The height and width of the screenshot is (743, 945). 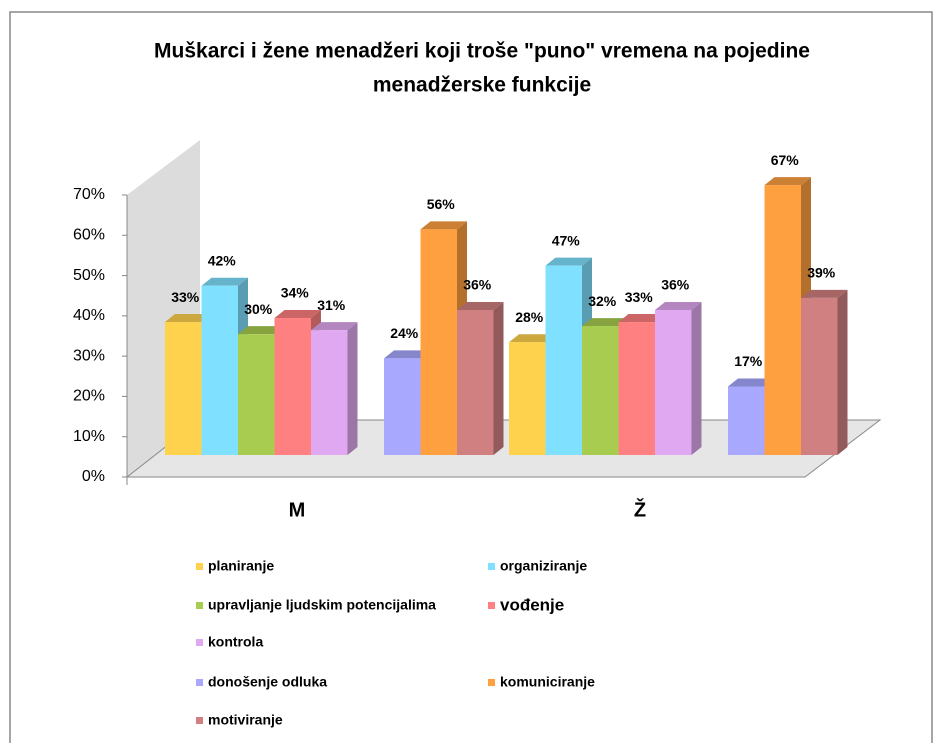 What do you see at coordinates (245, 720) in the screenshot?
I see `legend-label: motiviranje` at bounding box center [245, 720].